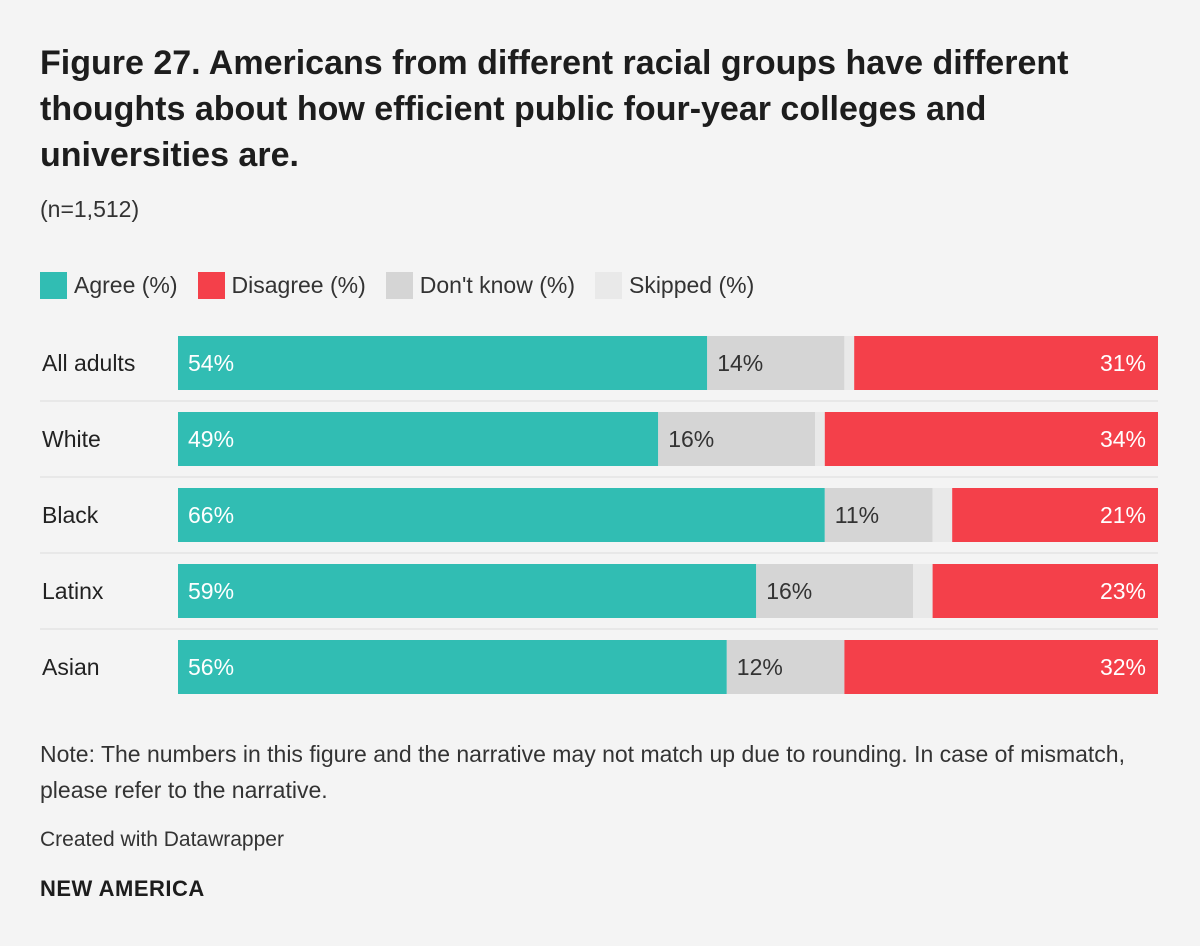 The image size is (1200, 946). I want to click on legend-swatch-disagree, so click(211, 285).